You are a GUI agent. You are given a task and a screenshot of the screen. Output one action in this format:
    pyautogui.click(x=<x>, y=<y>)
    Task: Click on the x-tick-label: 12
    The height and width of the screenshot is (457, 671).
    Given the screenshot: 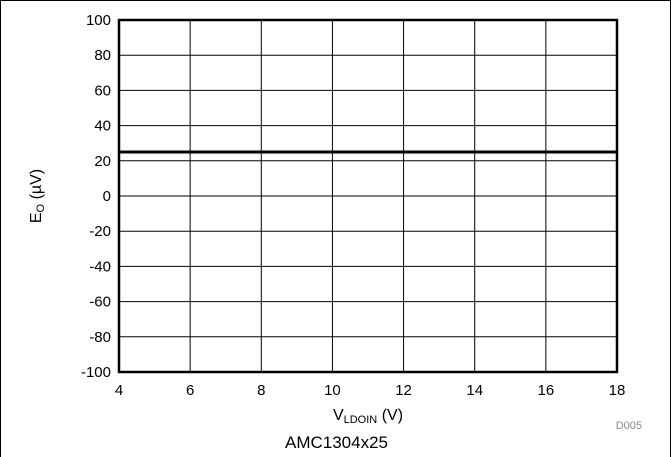 What is the action you would take?
    pyautogui.click(x=403, y=390)
    